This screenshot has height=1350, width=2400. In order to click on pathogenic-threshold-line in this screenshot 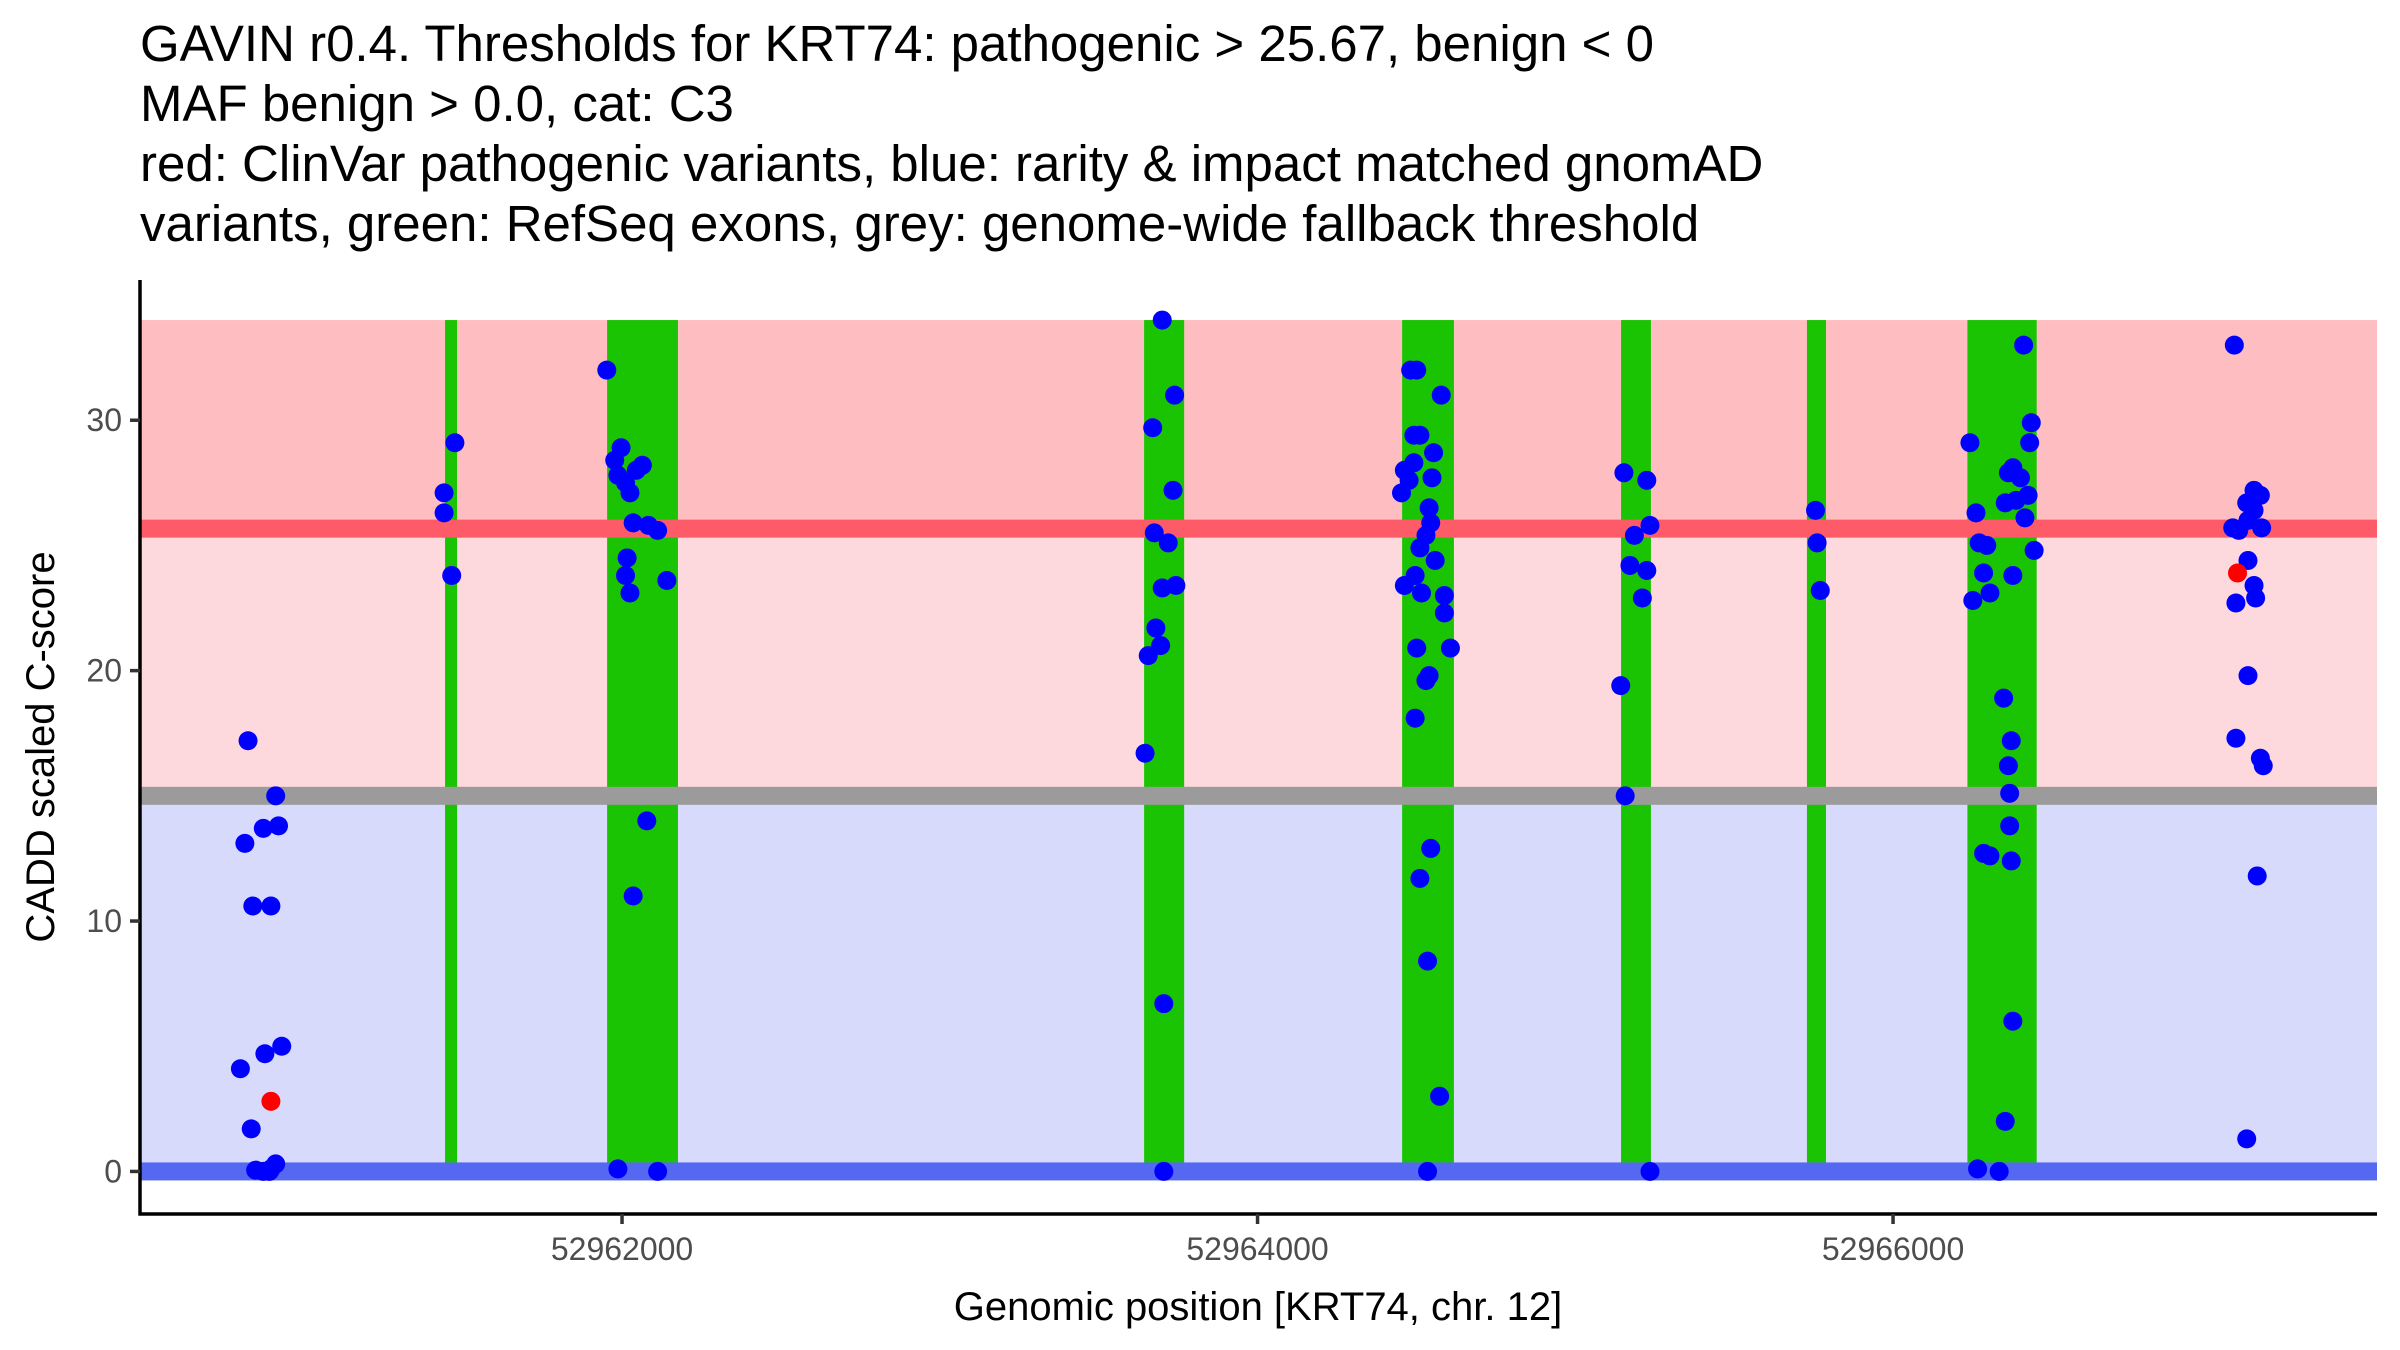, I will do `click(1258, 528)`.